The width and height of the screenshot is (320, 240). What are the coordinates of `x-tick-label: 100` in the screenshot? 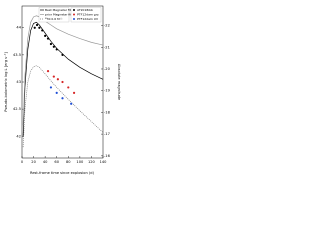 It's located at (80, 162).